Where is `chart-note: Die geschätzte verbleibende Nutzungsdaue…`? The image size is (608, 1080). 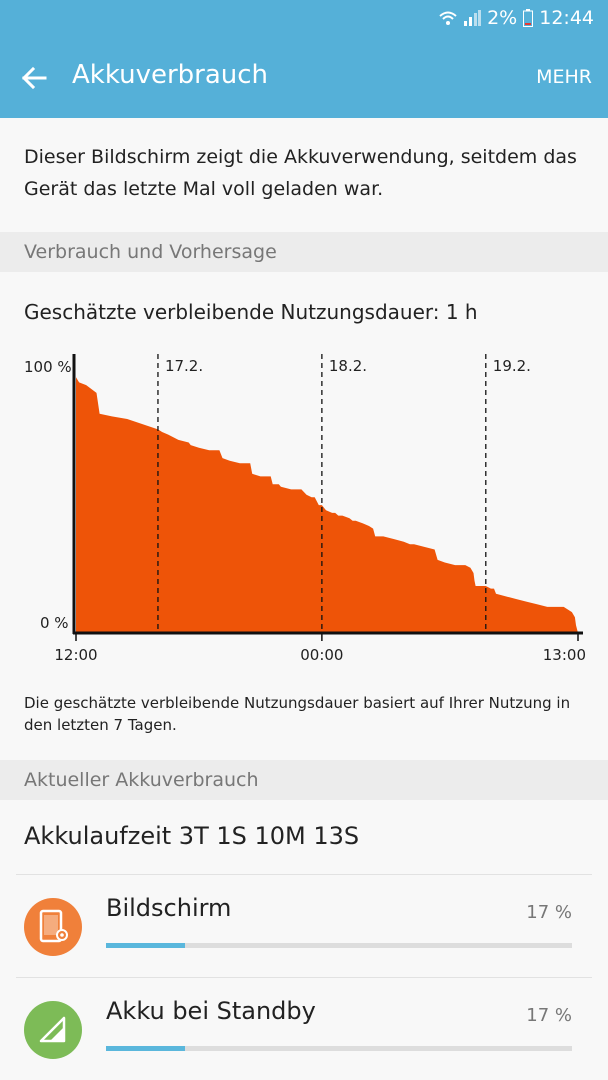
chart-note: Die geschätzte verbleibende Nutzungsdaue… is located at coordinates (297, 714).